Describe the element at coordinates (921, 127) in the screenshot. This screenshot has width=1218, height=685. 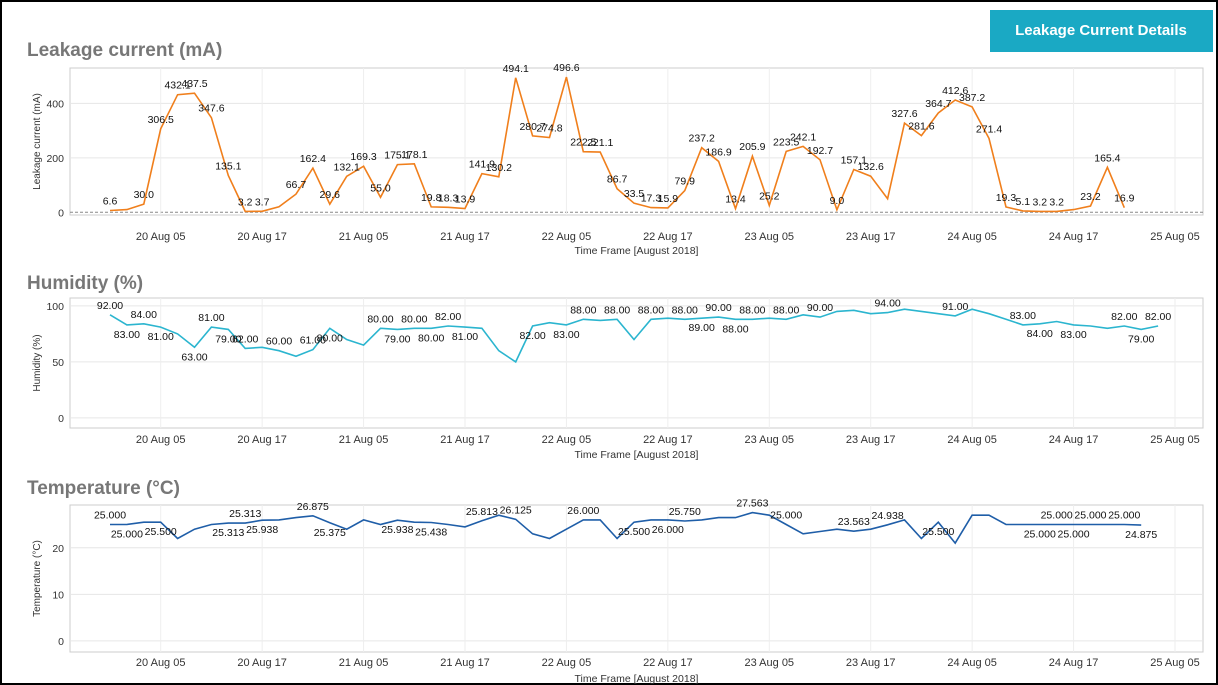
I see `data-label: 281.6` at that location.